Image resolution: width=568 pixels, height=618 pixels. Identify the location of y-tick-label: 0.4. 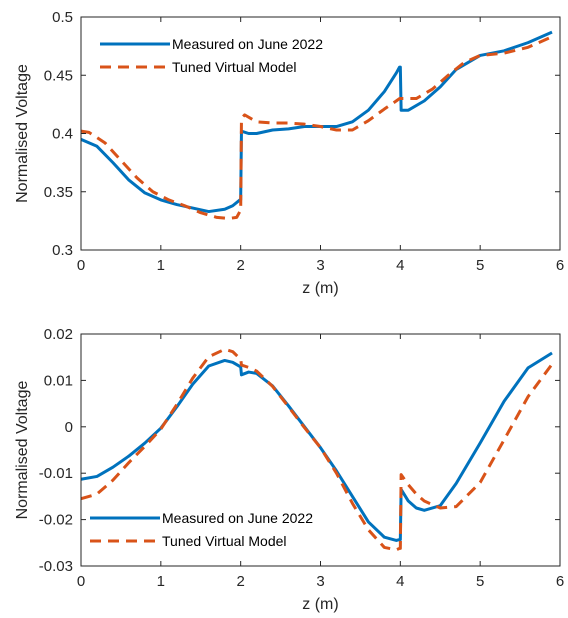
(62, 134).